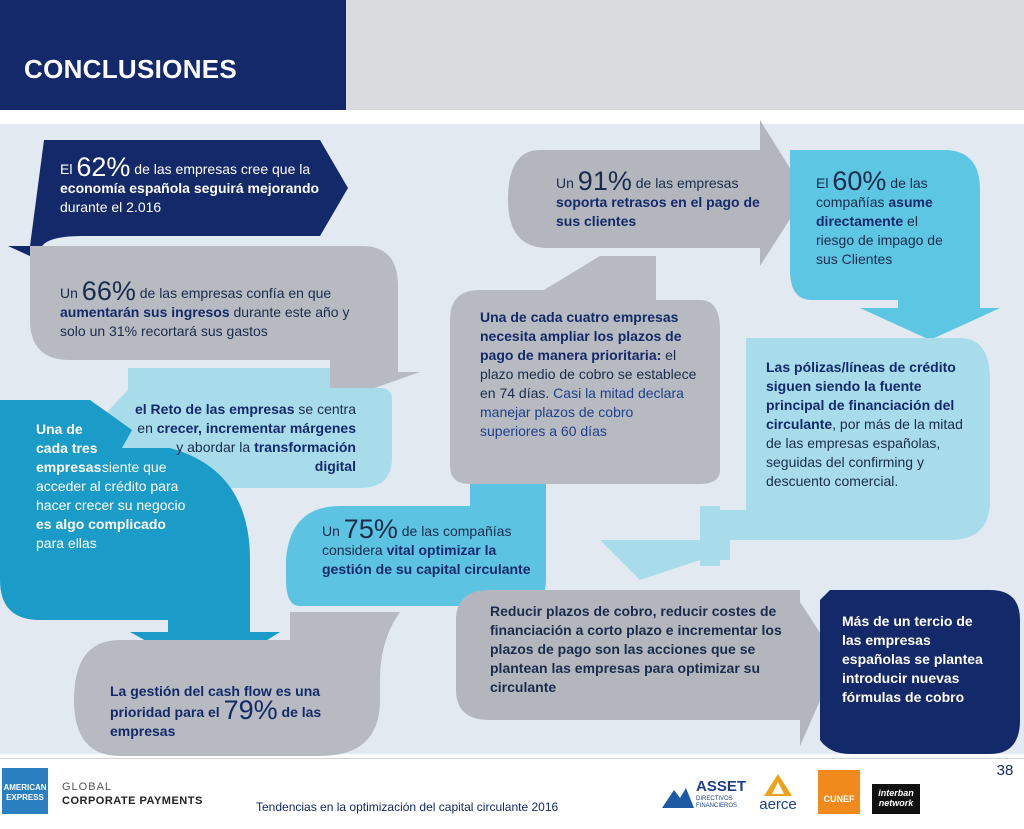 Image resolution: width=1024 pixels, height=829 pixels. I want to click on cunef-logo: CUNEF, so click(839, 792).